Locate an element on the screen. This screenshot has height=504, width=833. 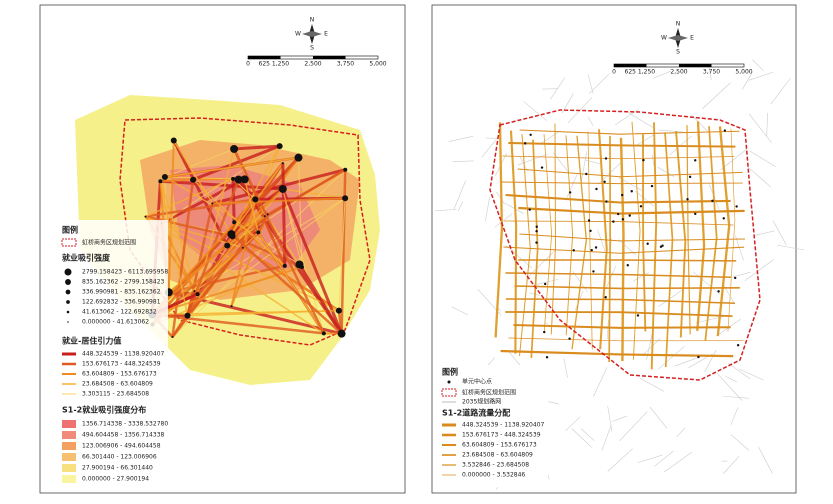
legend-heading: S1-2道路流量分配 is located at coordinates (476, 413).